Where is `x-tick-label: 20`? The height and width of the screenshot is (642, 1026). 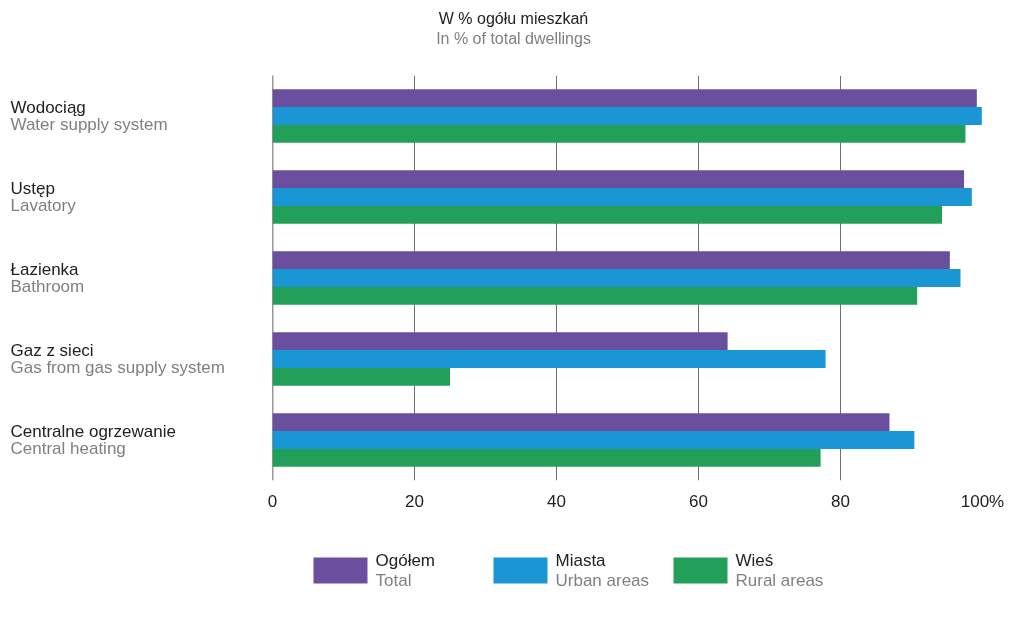
x-tick-label: 20 is located at coordinates (414, 501).